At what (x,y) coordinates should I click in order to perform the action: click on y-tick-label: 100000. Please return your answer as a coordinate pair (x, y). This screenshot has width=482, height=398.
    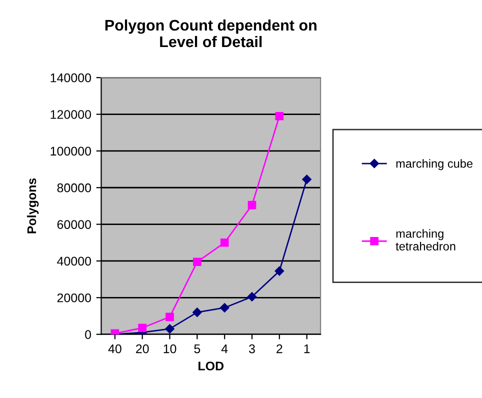
    Looking at the image, I should click on (71, 151).